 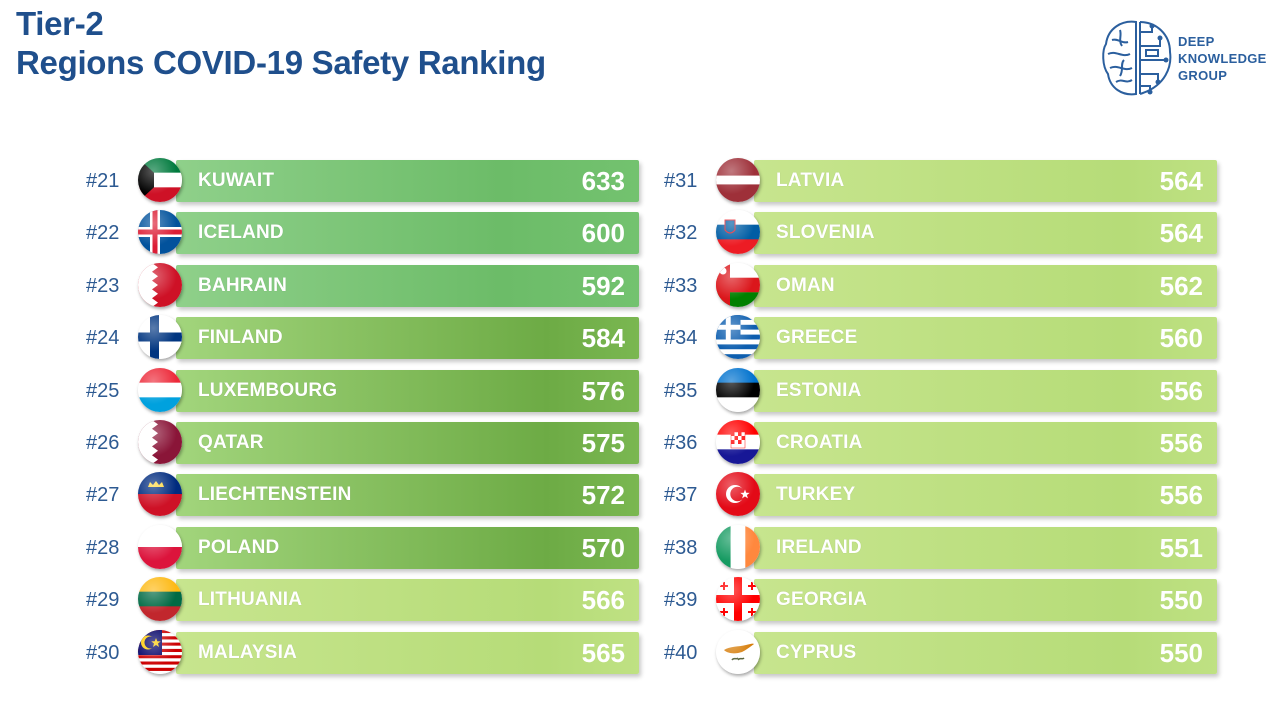 What do you see at coordinates (160, 284) in the screenshot?
I see `bahrain-flag-icon` at bounding box center [160, 284].